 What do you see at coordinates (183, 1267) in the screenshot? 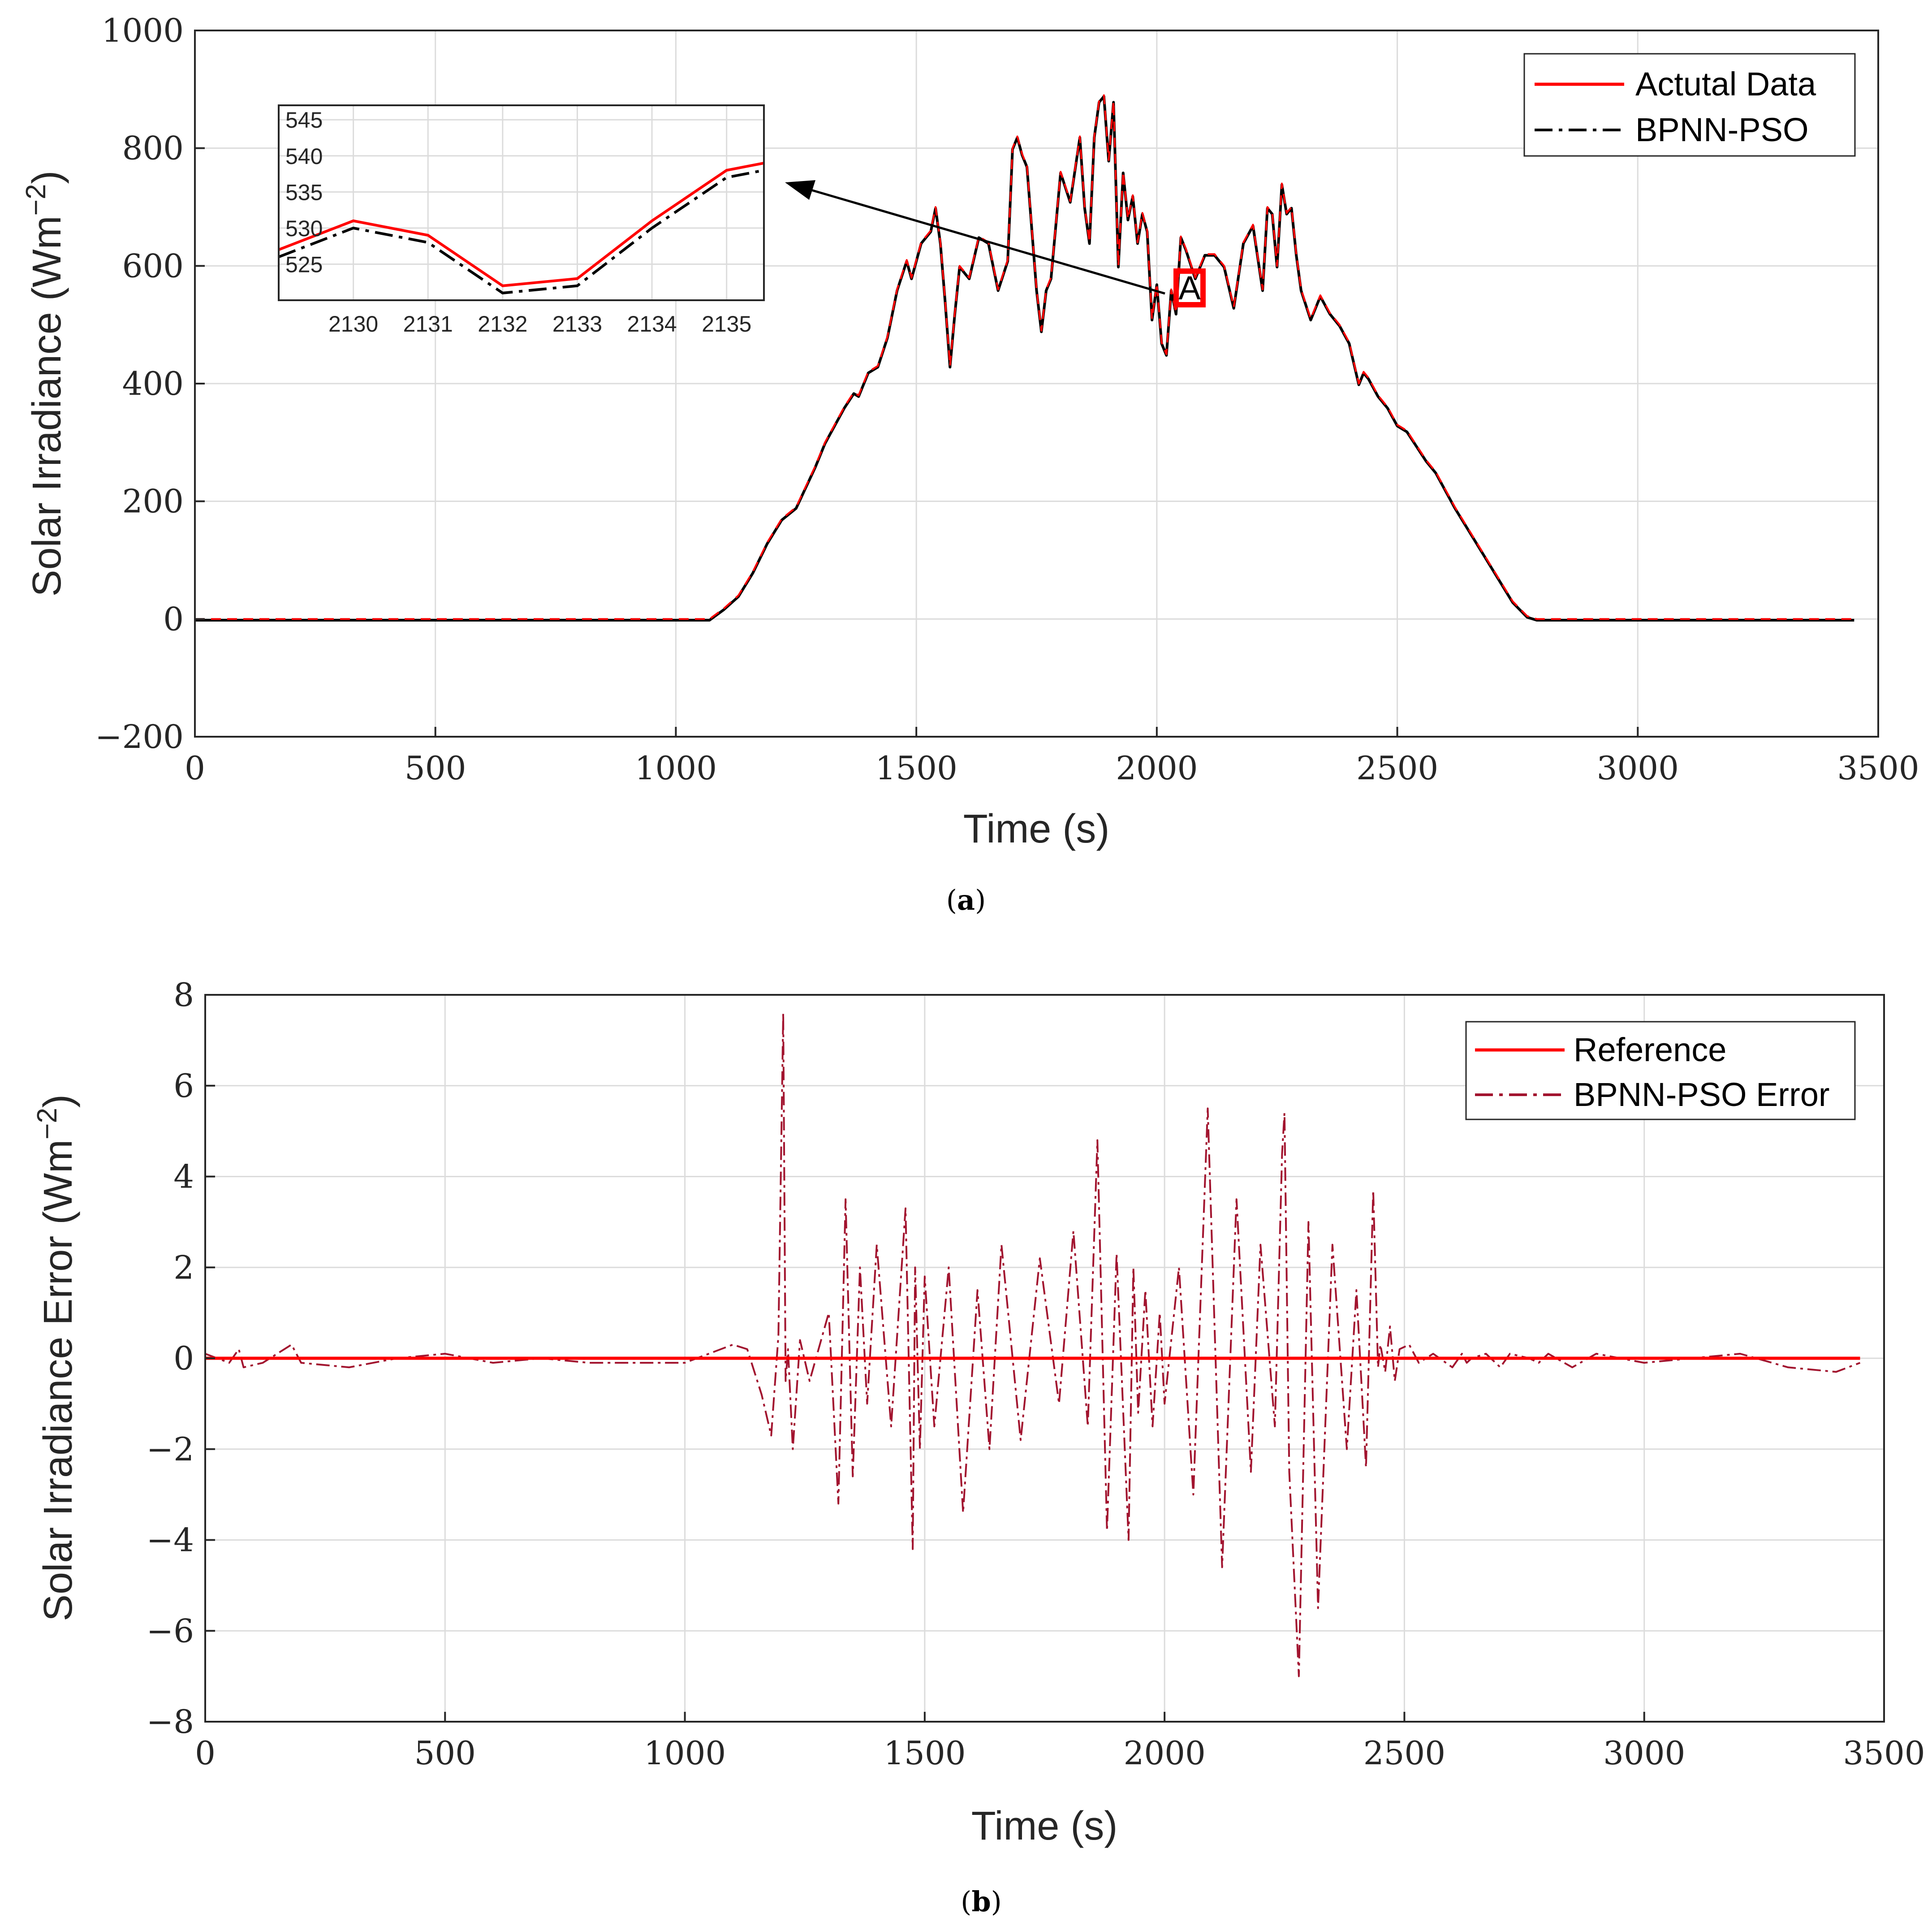
I see `panel-b-y-tick-label: 2` at bounding box center [183, 1267].